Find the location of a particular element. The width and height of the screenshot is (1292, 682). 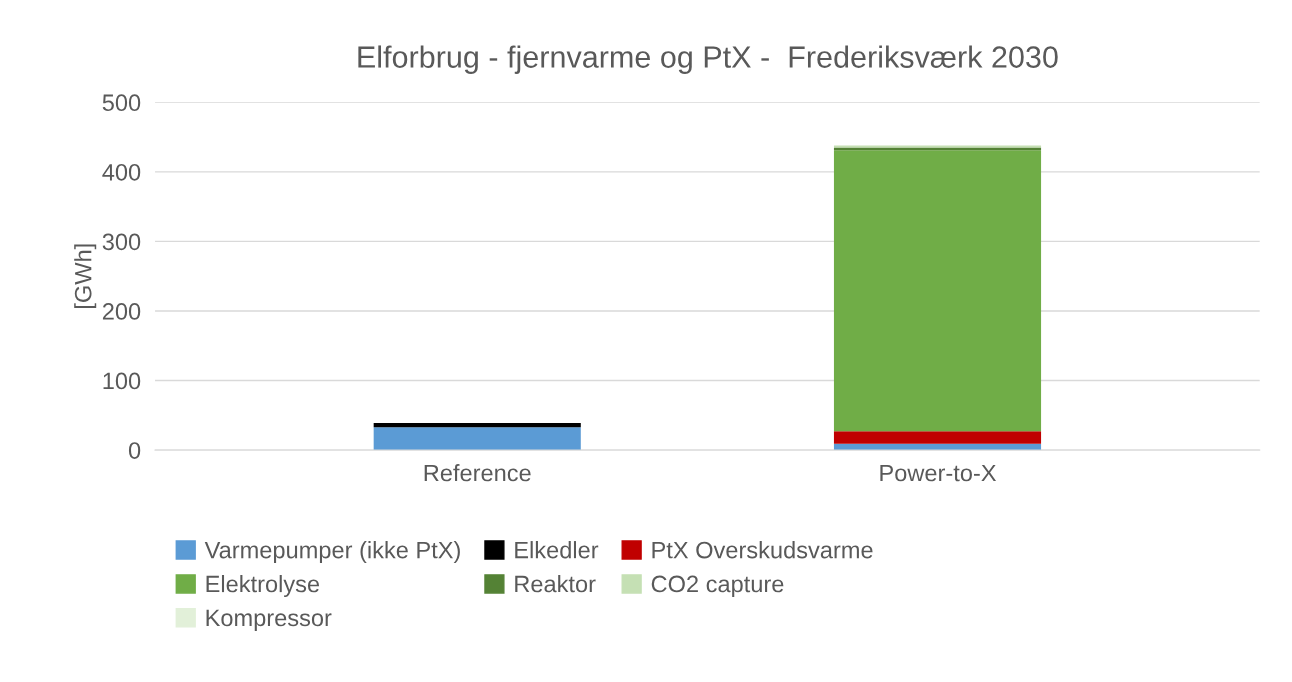

y-tick-label: 200 is located at coordinates (121, 311).